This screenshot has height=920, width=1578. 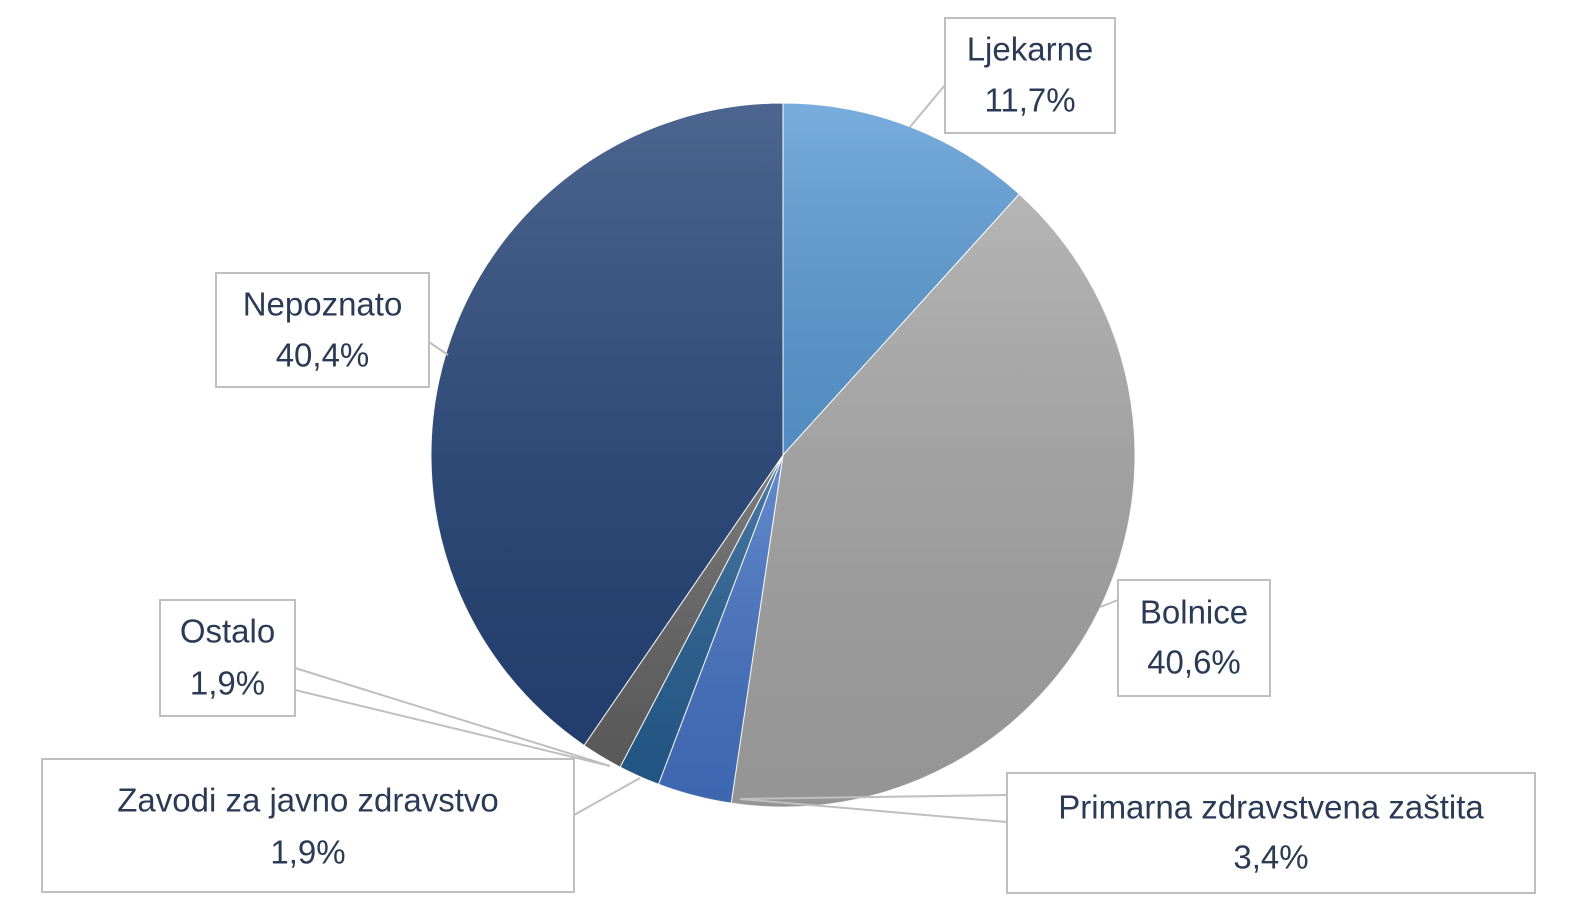 What do you see at coordinates (323, 304) in the screenshot?
I see `category-label: Nepoznato` at bounding box center [323, 304].